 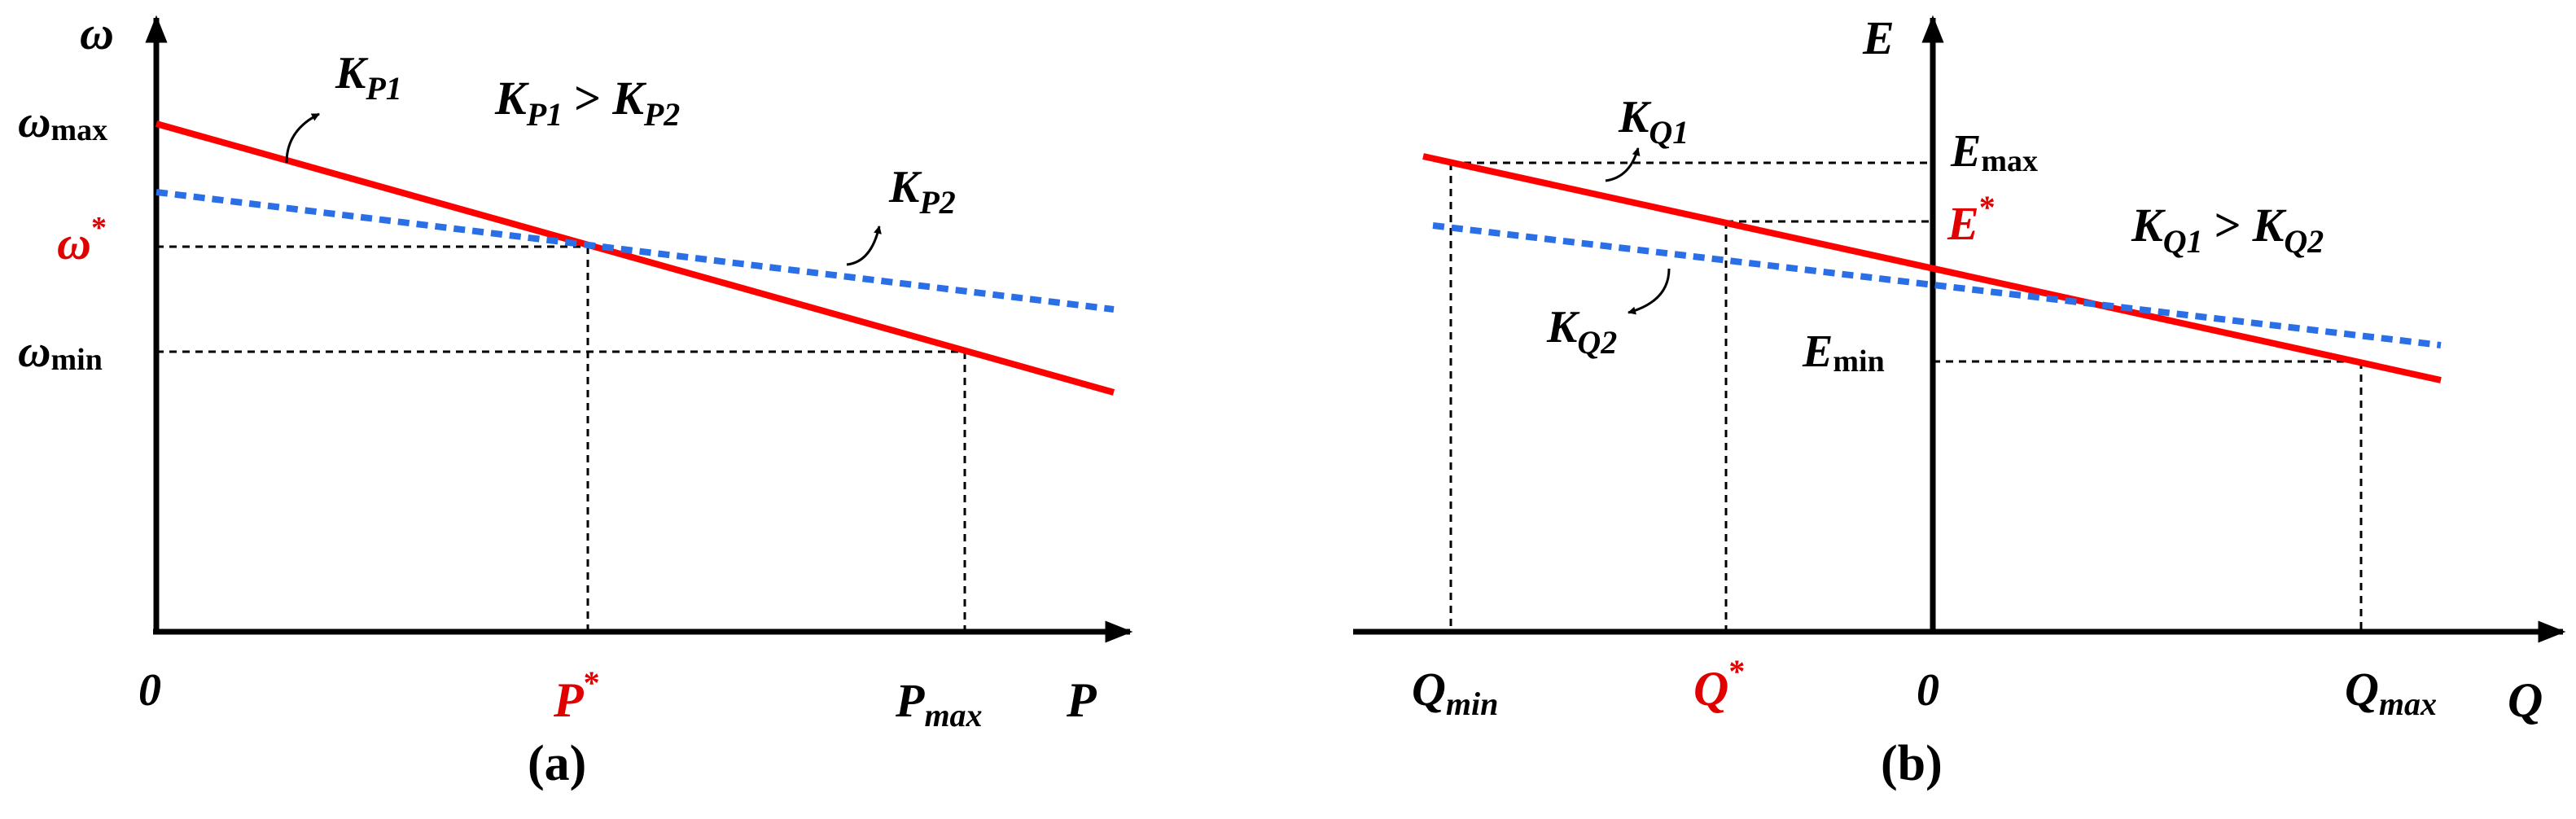 What do you see at coordinates (1928, 691) in the screenshot?
I see `panel-b-origin-label: 0` at bounding box center [1928, 691].